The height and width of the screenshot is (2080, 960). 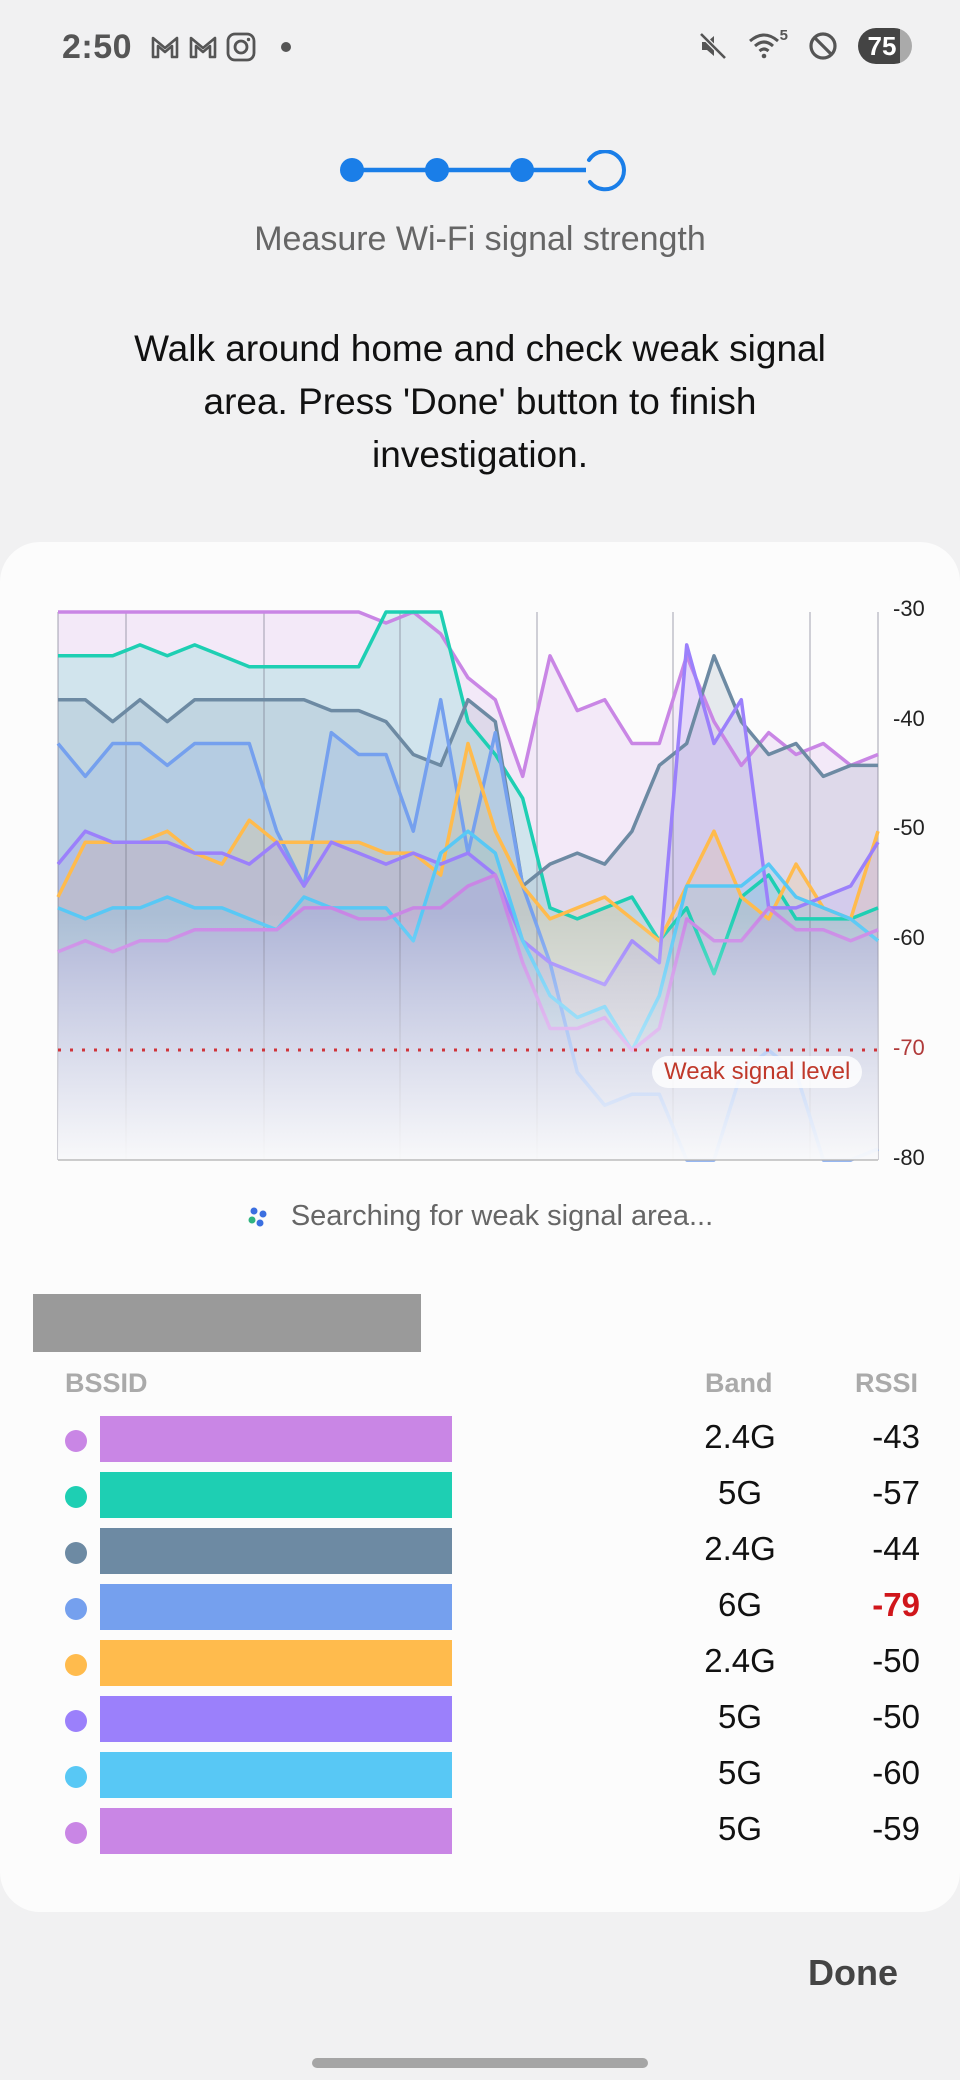 What do you see at coordinates (896, 1548) in the screenshot?
I see `rssi-value: -44` at bounding box center [896, 1548].